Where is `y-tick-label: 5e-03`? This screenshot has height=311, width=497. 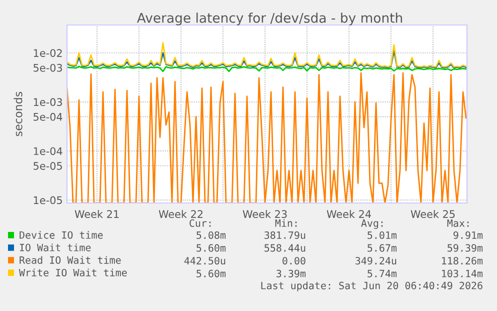
y-tick-label: 5e-03 is located at coordinates (48, 68).